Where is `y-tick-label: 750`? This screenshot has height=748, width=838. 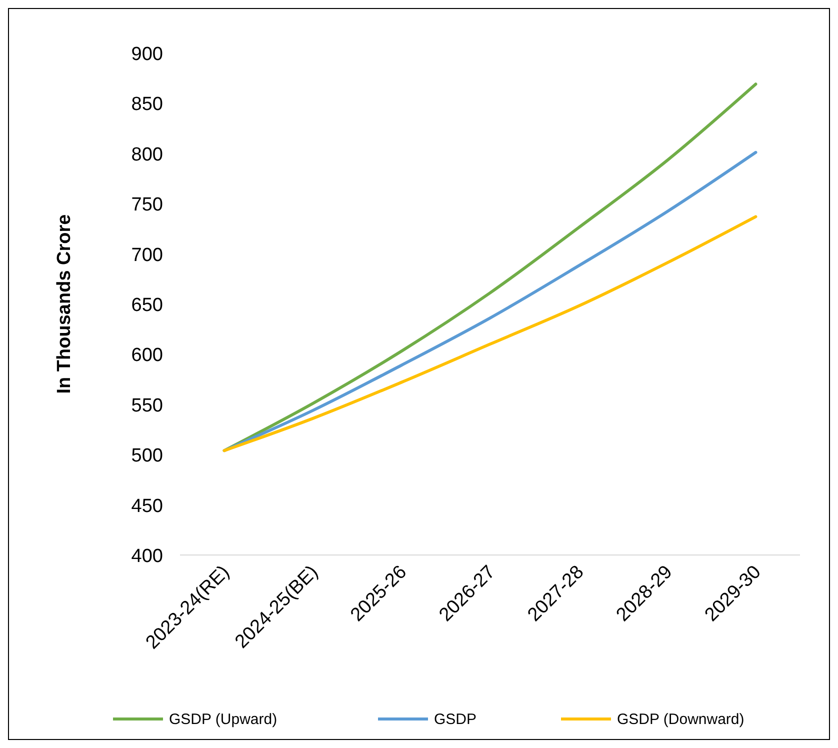 y-tick-label: 750 is located at coordinates (147, 205).